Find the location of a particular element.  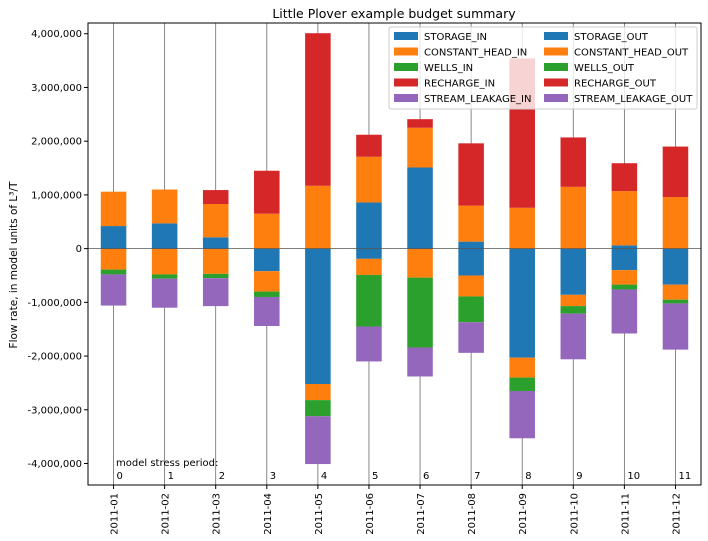

stress-period-label: 0 is located at coordinates (120, 476).